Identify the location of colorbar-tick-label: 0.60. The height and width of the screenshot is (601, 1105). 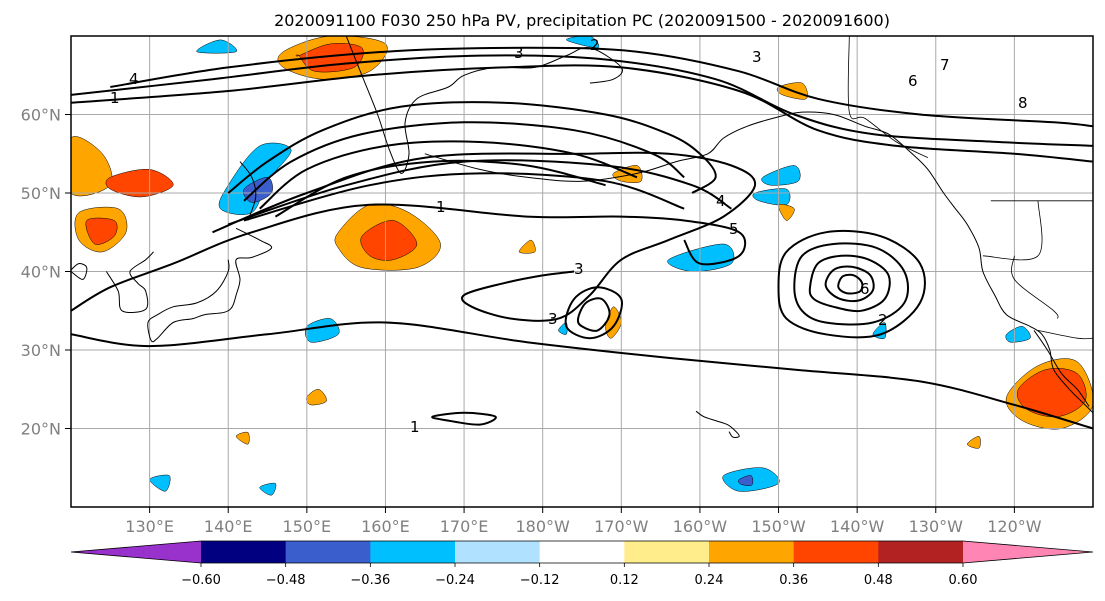
(963, 580).